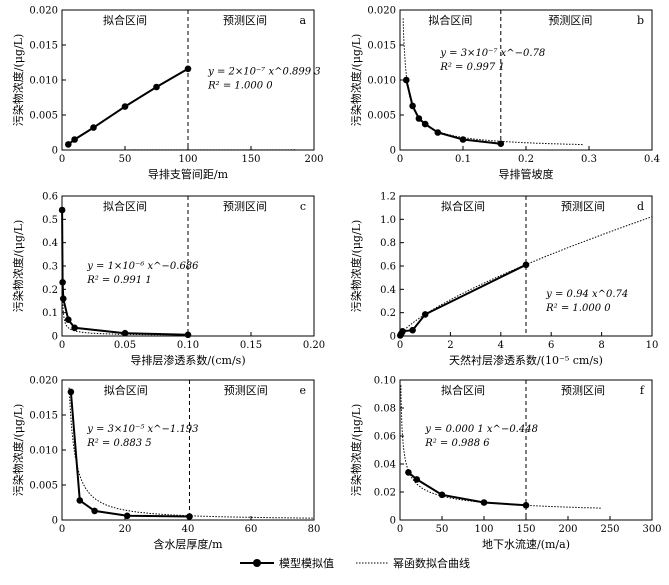 Image resolution: width=669 pixels, height=585 pixels. I want to click on x-tick-label: 0.3, so click(589, 159).